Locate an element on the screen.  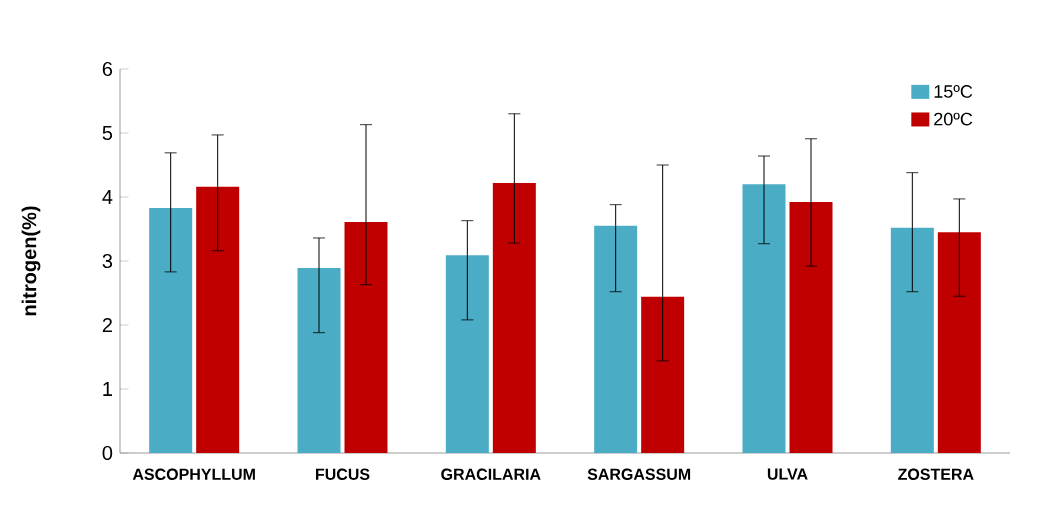
y-tick-label: 5 is located at coordinates (107, 133).